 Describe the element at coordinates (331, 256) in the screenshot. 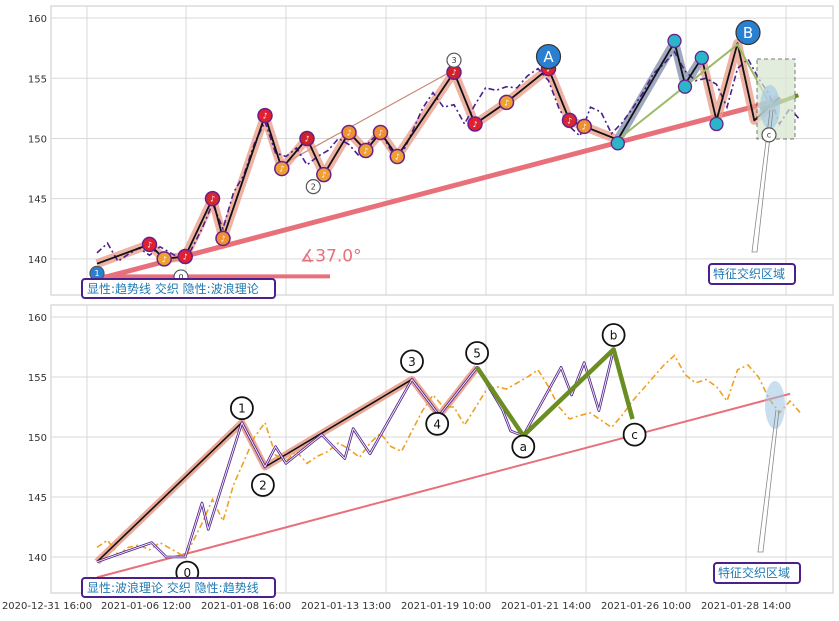

I see `angle-label: ∡37.0°` at that location.